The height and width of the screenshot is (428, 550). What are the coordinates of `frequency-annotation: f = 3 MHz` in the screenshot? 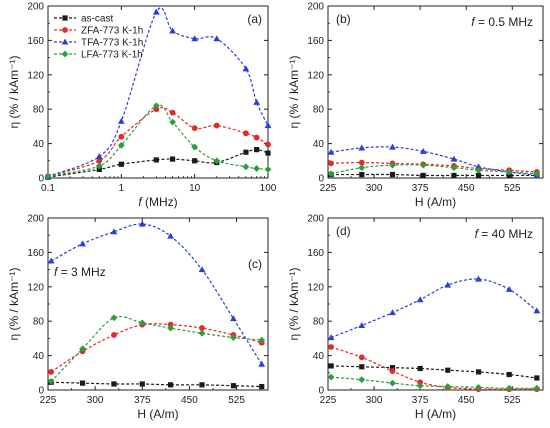 It's located at (80, 272).